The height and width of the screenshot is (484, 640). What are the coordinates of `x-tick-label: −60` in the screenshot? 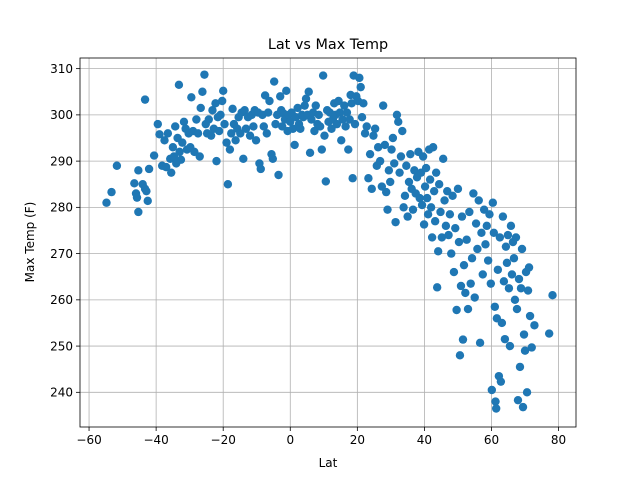 It's located at (88, 440).